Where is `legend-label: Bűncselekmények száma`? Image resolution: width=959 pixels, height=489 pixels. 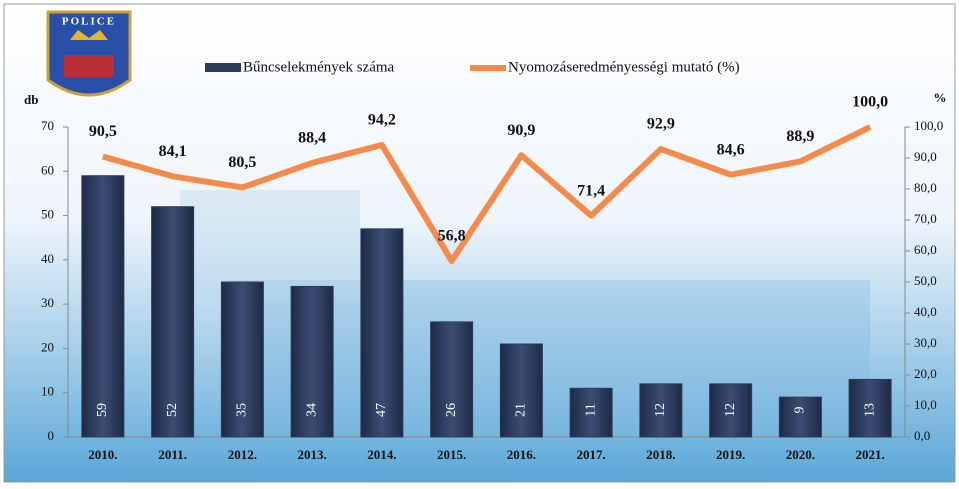
legend-label: Bűncselekmények száma is located at coordinates (319, 67).